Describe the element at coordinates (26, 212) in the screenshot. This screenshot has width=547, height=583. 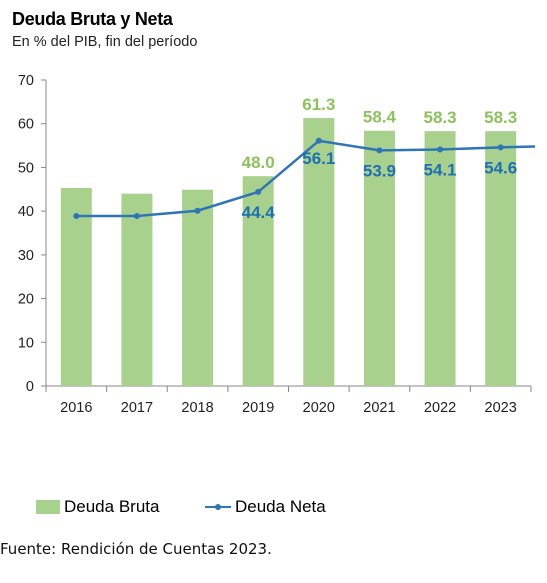
I see `y-tick-label: 40` at that location.